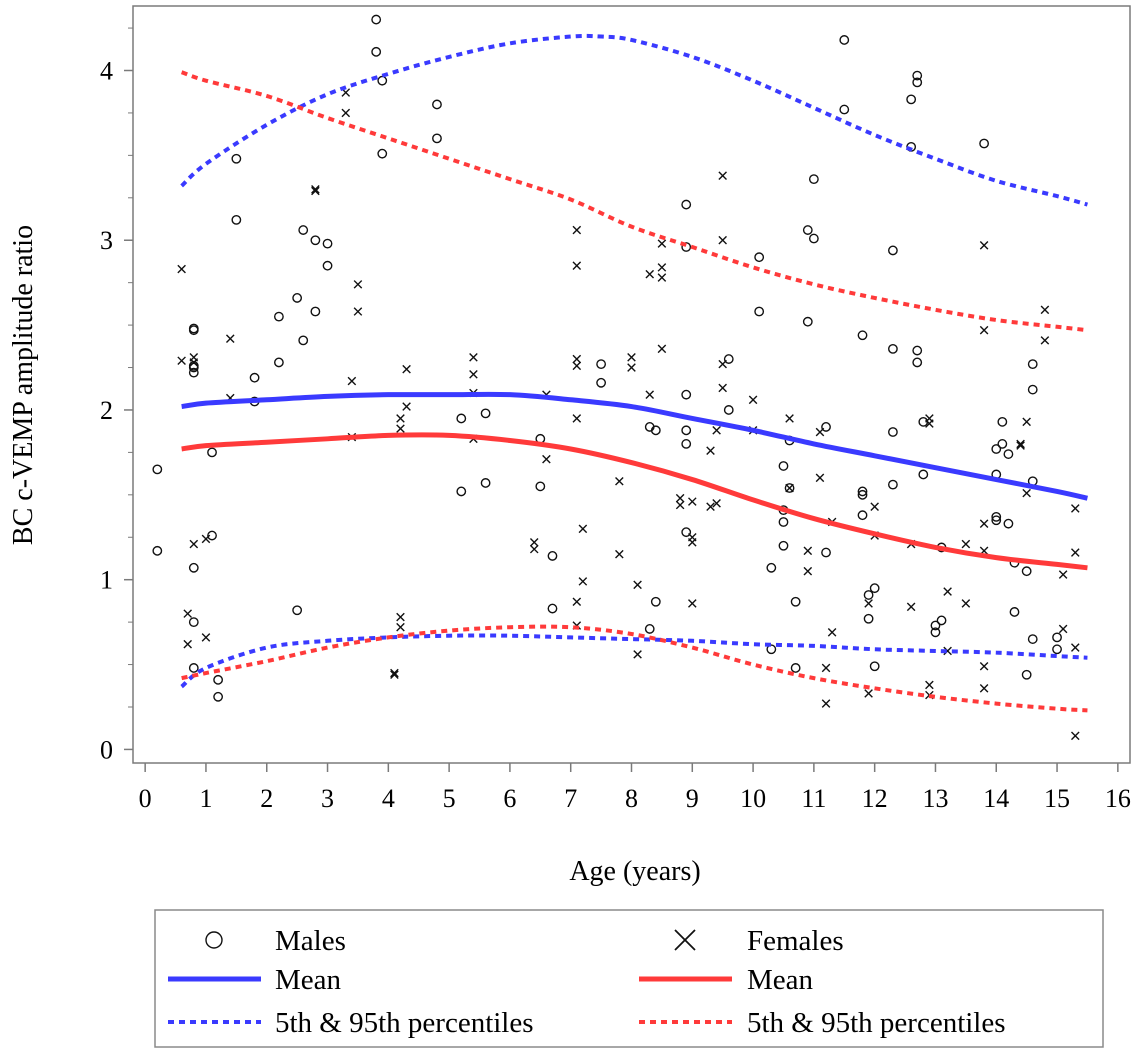 The image size is (1144, 1051). What do you see at coordinates (634, 446) in the screenshot?
I see `males-mean-line` at bounding box center [634, 446].